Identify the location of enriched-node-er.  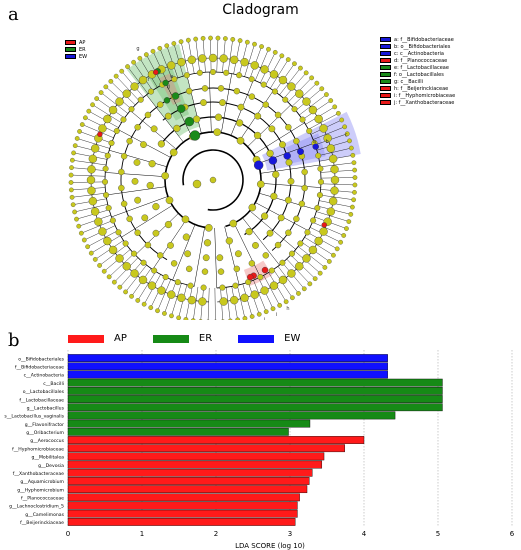
(195, 135).